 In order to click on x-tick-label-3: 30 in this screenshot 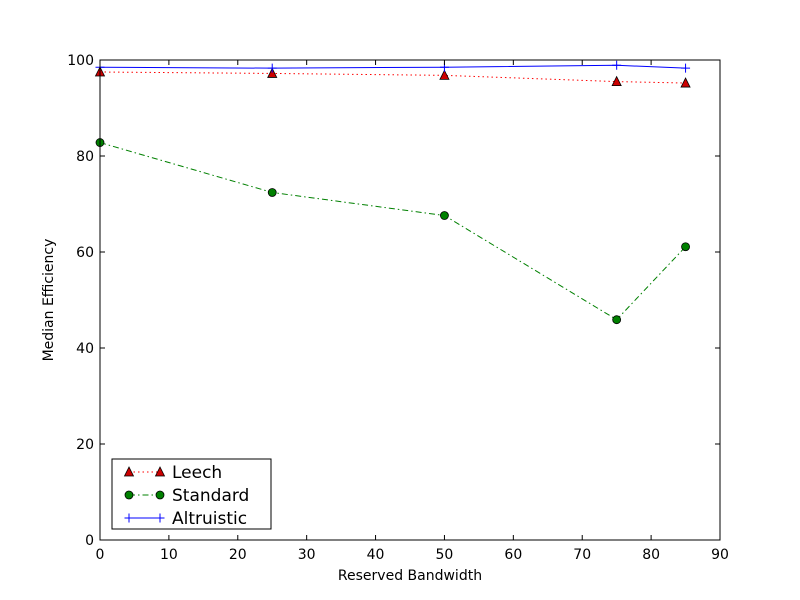, I will do `click(307, 555)`.